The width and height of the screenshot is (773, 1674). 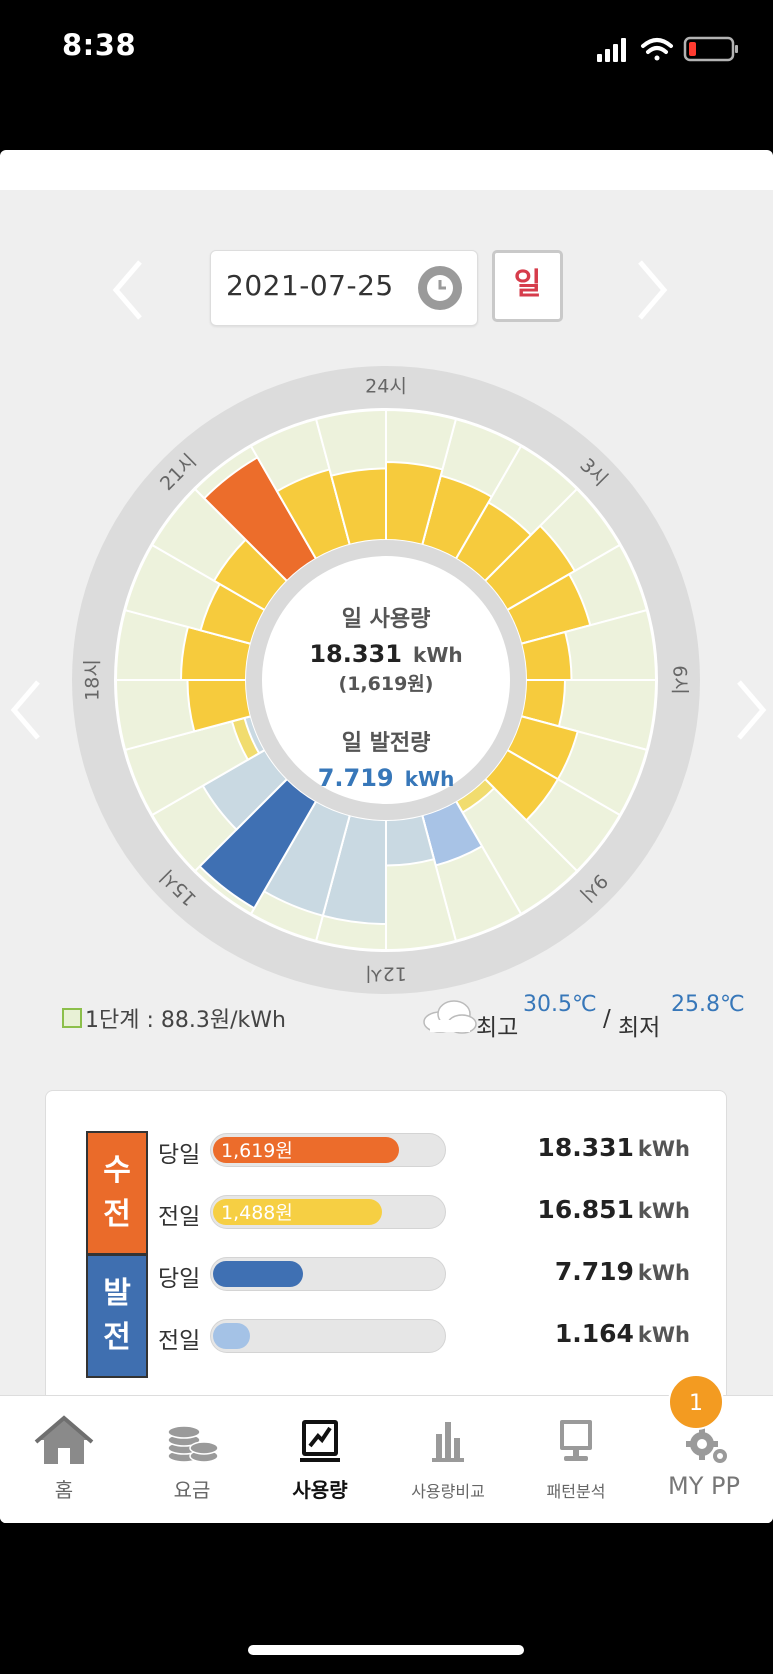 I want to click on date-text: 2021-07-25, so click(x=310, y=285).